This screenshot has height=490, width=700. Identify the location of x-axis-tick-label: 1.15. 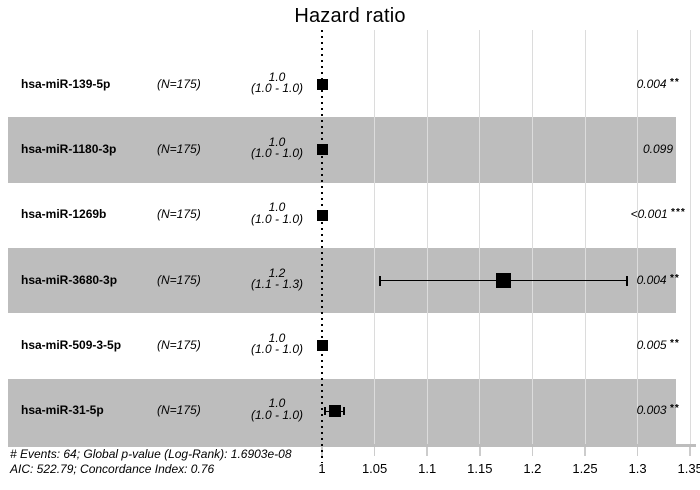
(480, 468).